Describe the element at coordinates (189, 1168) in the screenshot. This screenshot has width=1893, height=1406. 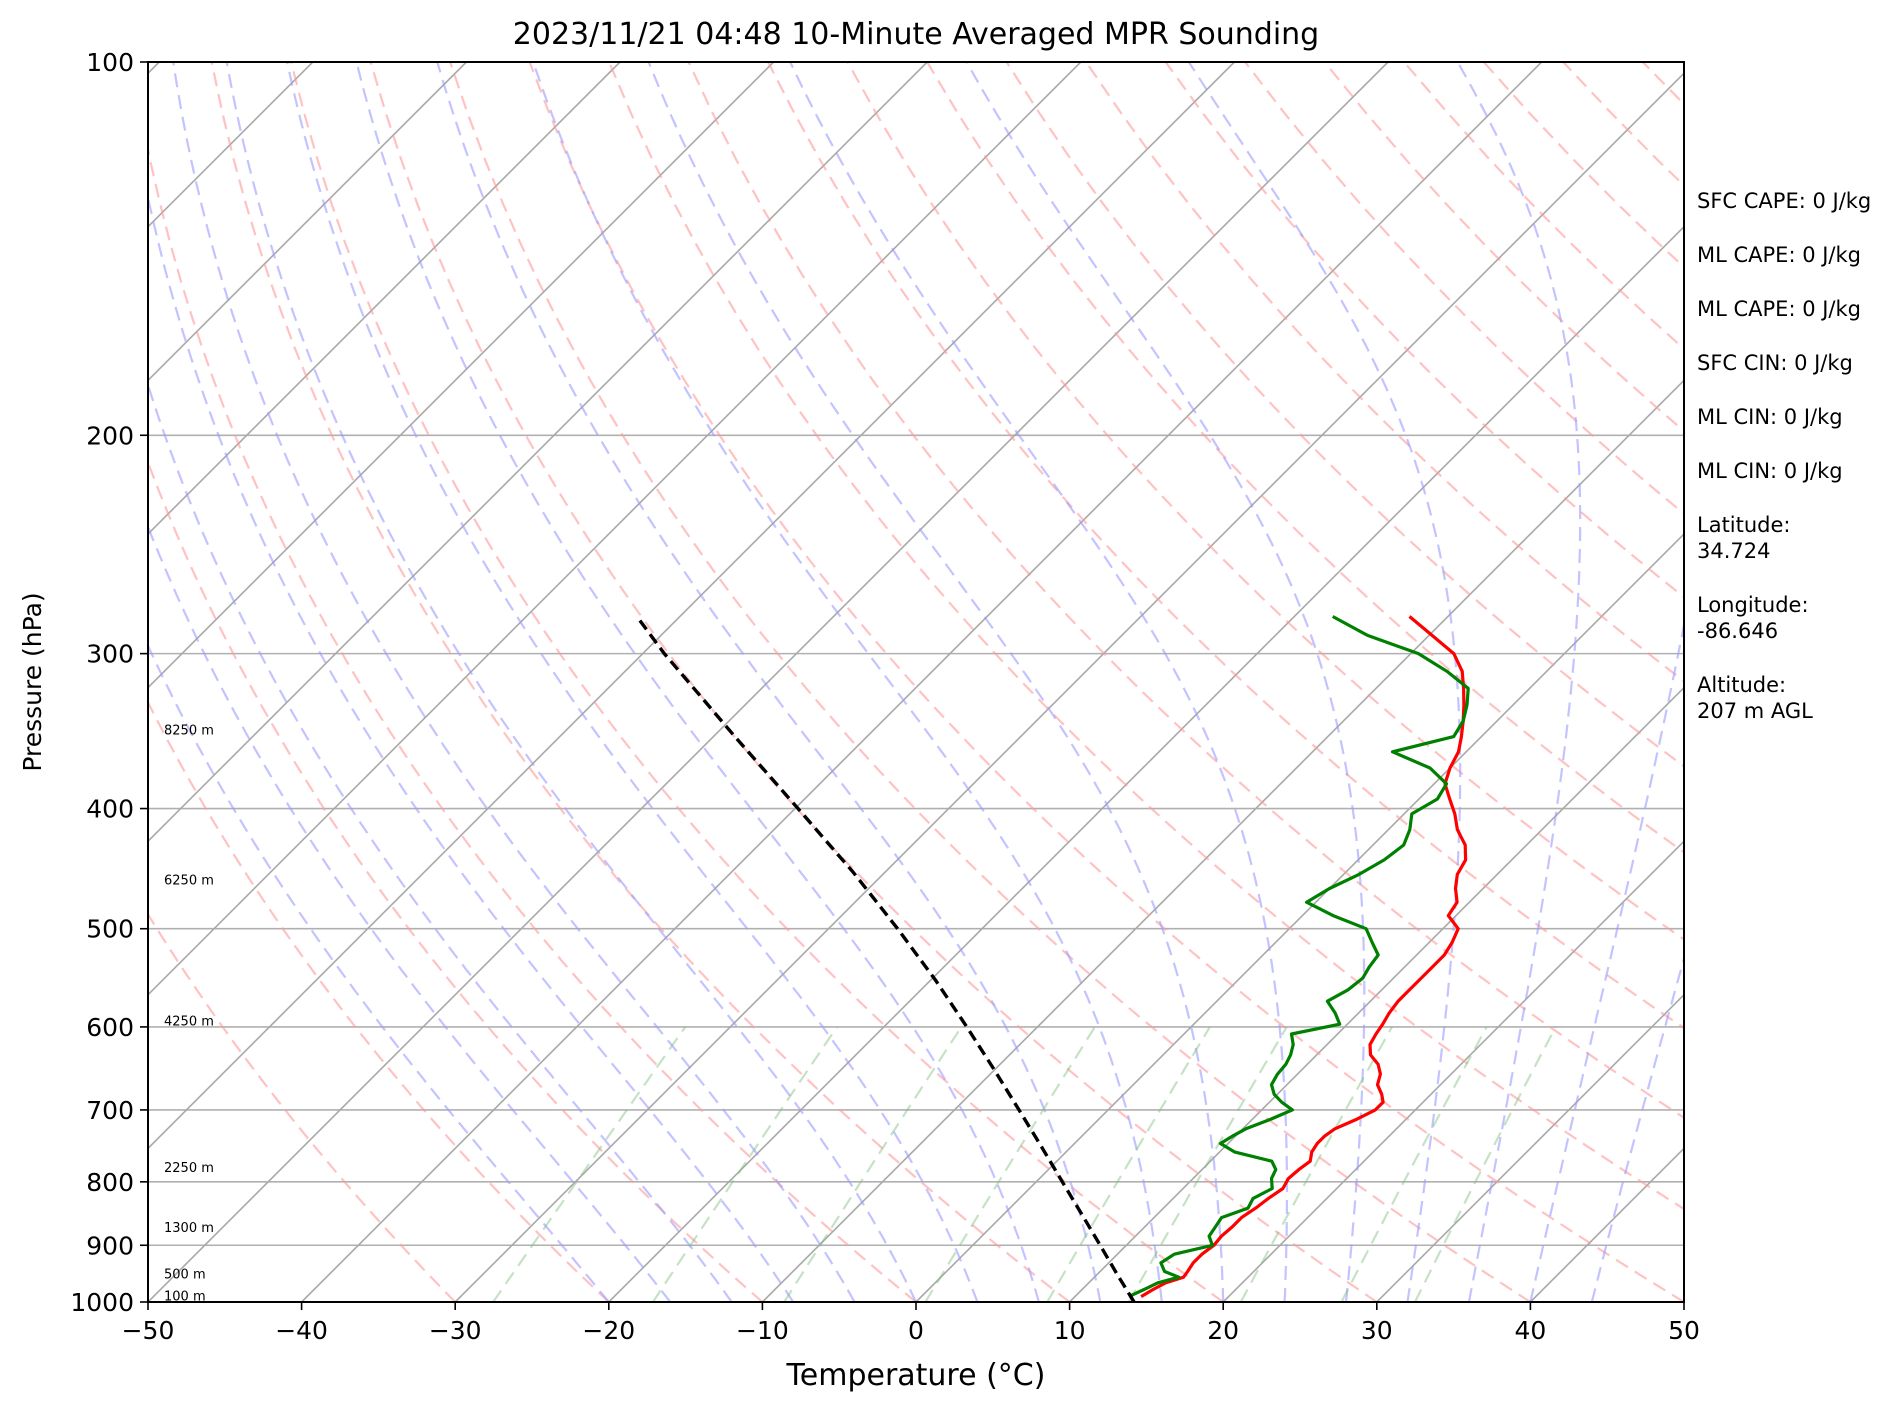
I see `height-label: 2250 m` at that location.